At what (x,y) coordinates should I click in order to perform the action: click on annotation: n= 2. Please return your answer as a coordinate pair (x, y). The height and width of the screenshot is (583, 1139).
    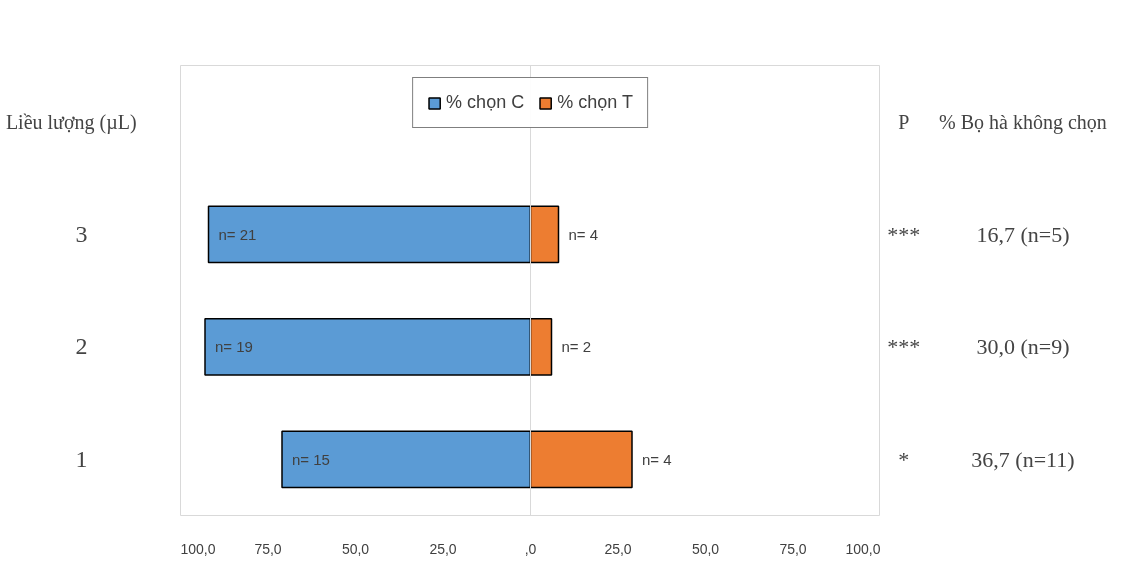
    Looking at the image, I should click on (576, 347).